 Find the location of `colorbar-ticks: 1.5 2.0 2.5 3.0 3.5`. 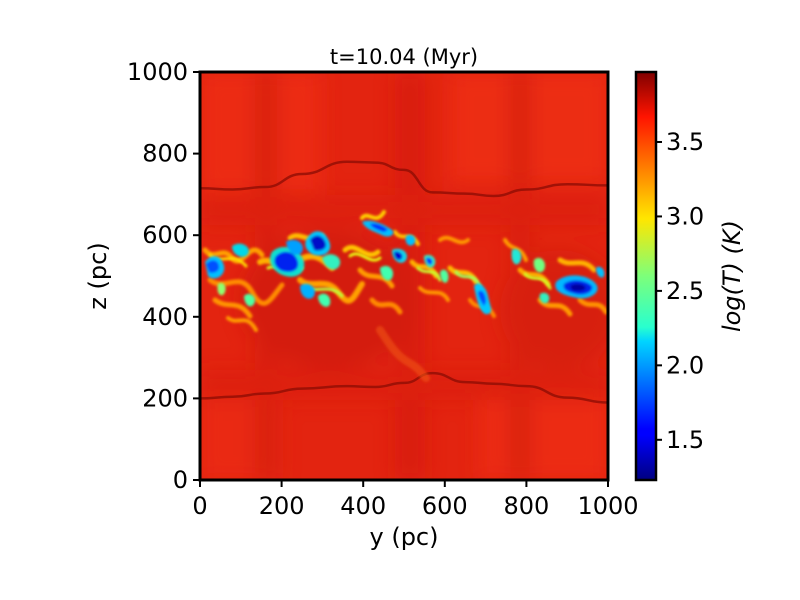

colorbar-ticks: 1.5 2.0 2.5 3.0 3.5 is located at coordinates (680, 291).